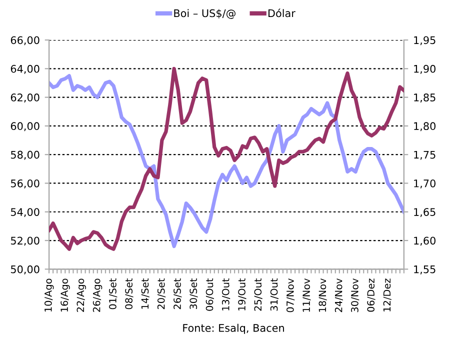  I want to click on legend-label: Boi – US$/@, so click(205, 14).